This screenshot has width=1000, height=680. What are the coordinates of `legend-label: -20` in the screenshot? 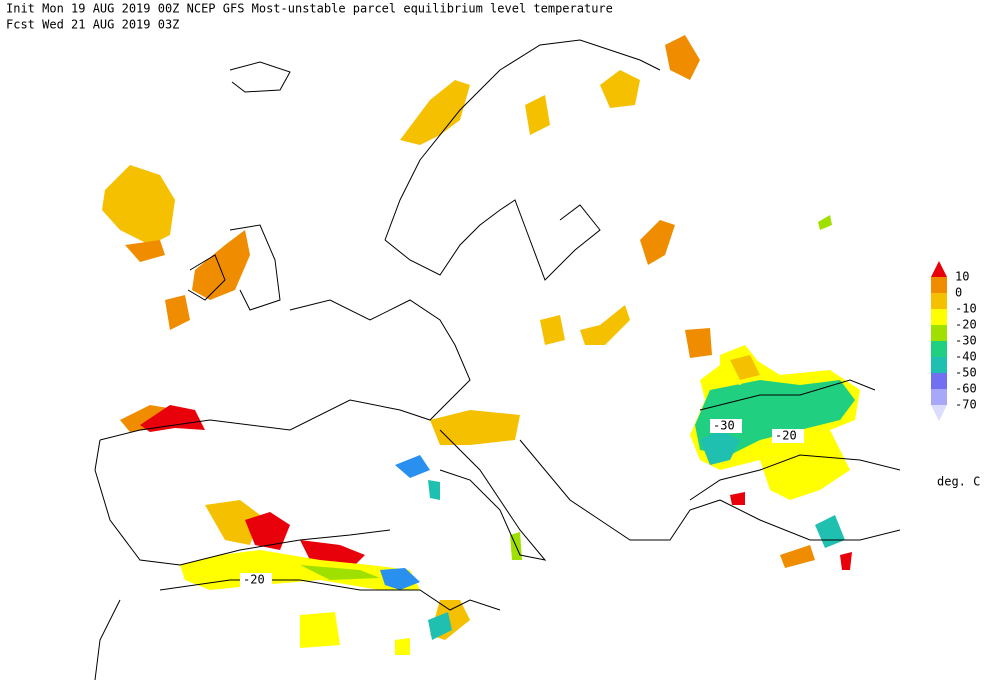 It's located at (966, 325).